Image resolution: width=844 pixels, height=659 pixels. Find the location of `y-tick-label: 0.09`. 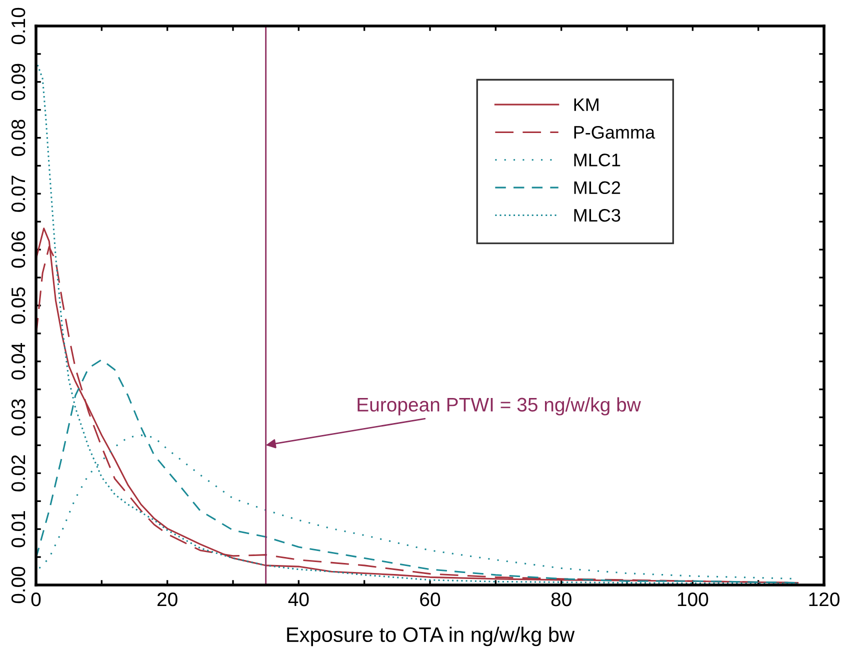

y-tick-label: 0.09 is located at coordinates (18, 82).